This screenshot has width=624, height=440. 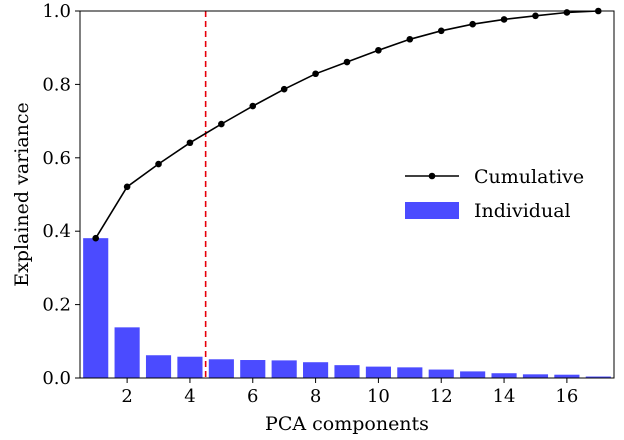 I want to click on y-tick-label-5: 1.0, so click(x=56, y=11).